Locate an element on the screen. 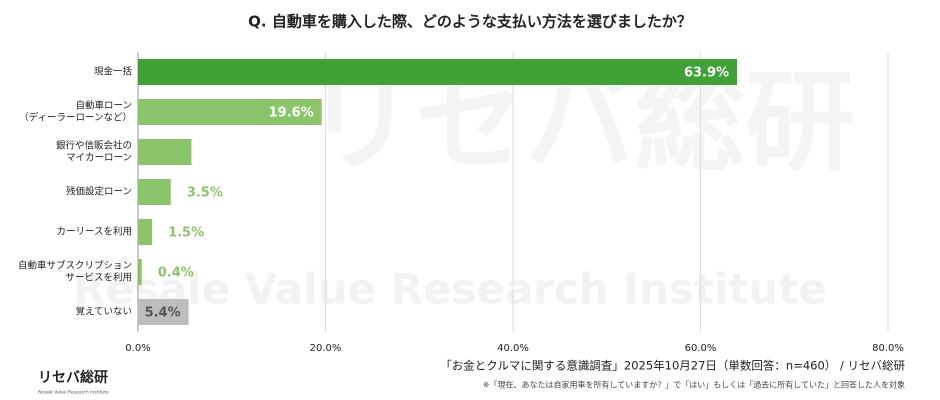 The height and width of the screenshot is (400, 940). y-tick-label: 自動車サブスクリプション is located at coordinates (75, 266).